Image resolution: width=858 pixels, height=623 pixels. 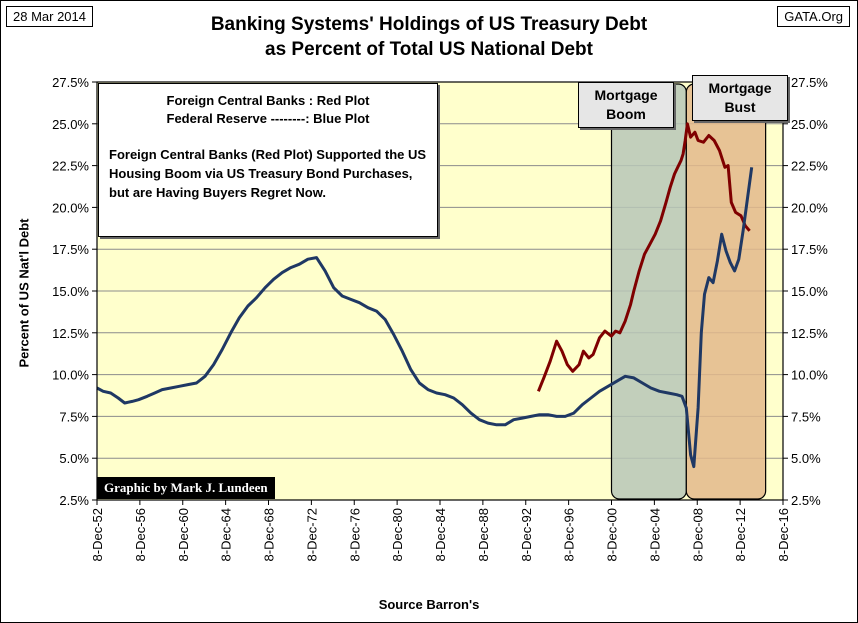 What do you see at coordinates (809, 291) in the screenshot?
I see `y-tick-label-right: 15.0%` at bounding box center [809, 291].